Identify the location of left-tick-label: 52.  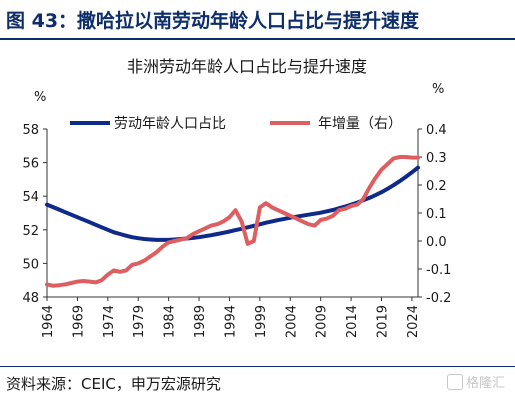
(30, 231).